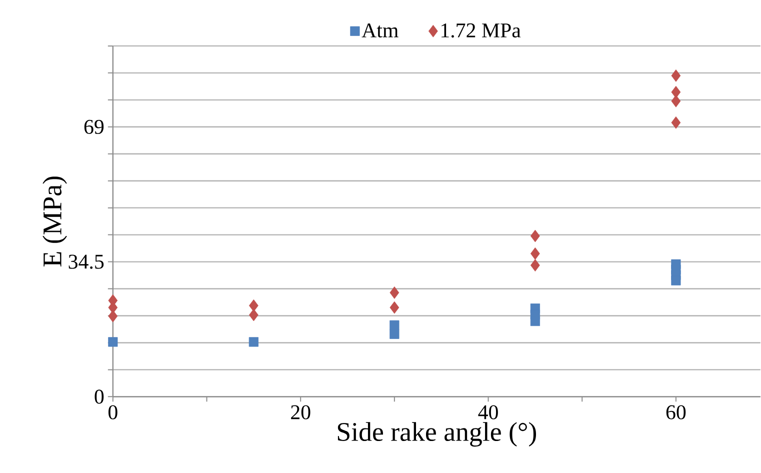  Describe the element at coordinates (54, 221) in the screenshot. I see `y-axis-title: E (MPa)` at that location.